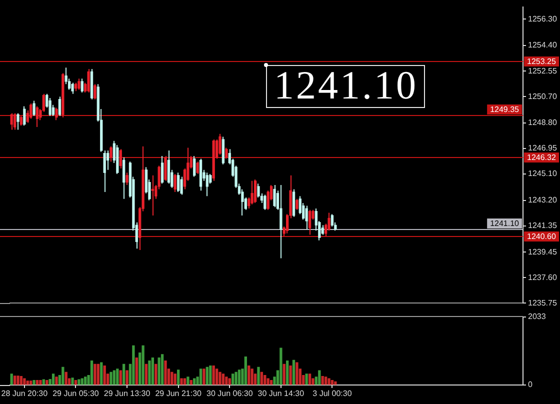  Describe the element at coordinates (541, 237) in the screenshot. I see `ref-line-label: 1240.60` at that location.